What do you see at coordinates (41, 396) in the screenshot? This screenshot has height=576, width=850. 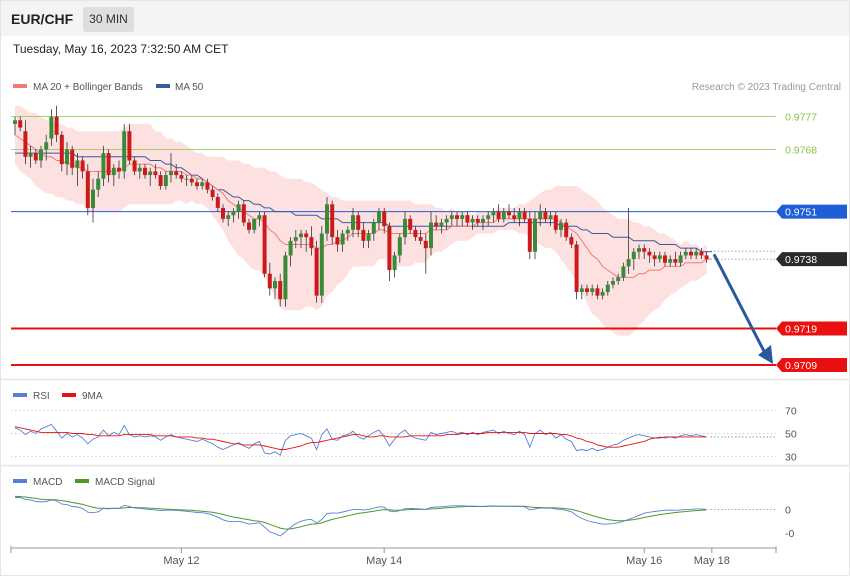 I see `rsi-legend-label: RSI` at bounding box center [41, 396].